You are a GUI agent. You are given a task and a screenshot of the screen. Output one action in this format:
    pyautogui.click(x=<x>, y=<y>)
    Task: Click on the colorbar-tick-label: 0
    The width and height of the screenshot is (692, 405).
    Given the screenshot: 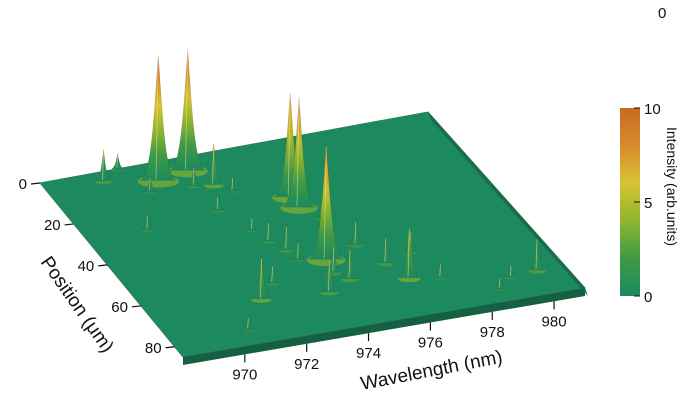 What is the action you would take?
    pyautogui.click(x=648, y=297)
    